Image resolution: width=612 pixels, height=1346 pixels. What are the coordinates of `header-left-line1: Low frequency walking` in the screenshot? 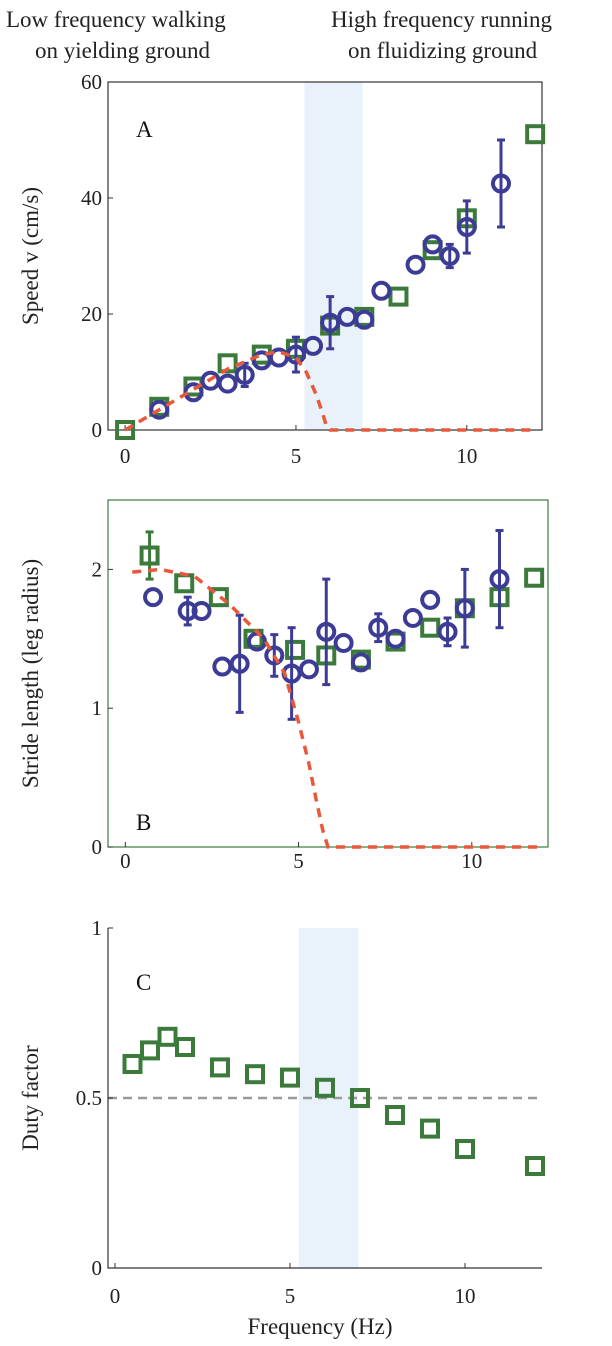 It's located at (116, 19).